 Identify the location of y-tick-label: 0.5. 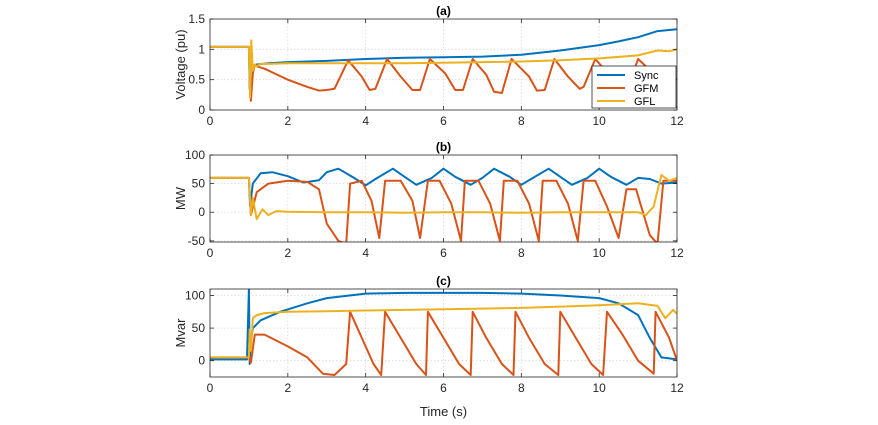
(196, 80).